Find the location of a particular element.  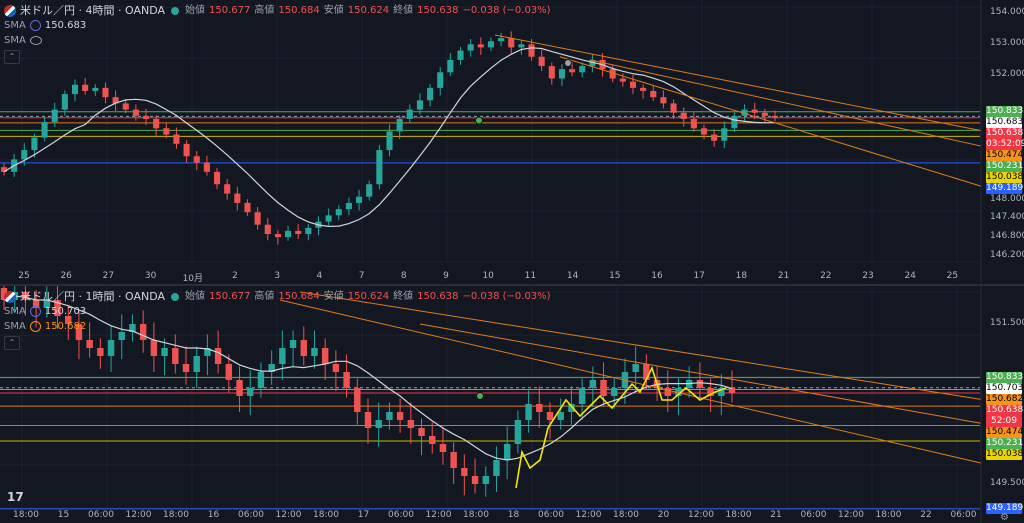

time-tick-label: 9 is located at coordinates (446, 276).